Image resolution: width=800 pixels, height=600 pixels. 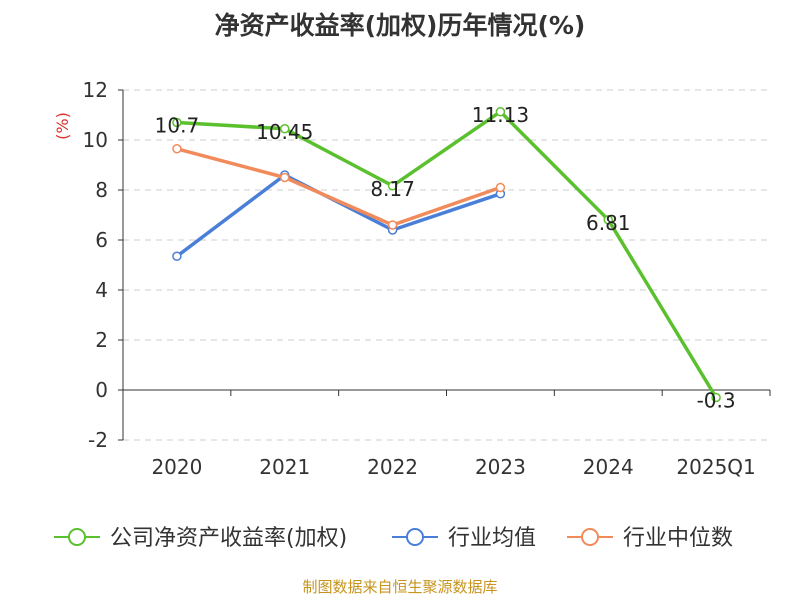 I want to click on y-tick-label: 10, so click(x=95, y=140).